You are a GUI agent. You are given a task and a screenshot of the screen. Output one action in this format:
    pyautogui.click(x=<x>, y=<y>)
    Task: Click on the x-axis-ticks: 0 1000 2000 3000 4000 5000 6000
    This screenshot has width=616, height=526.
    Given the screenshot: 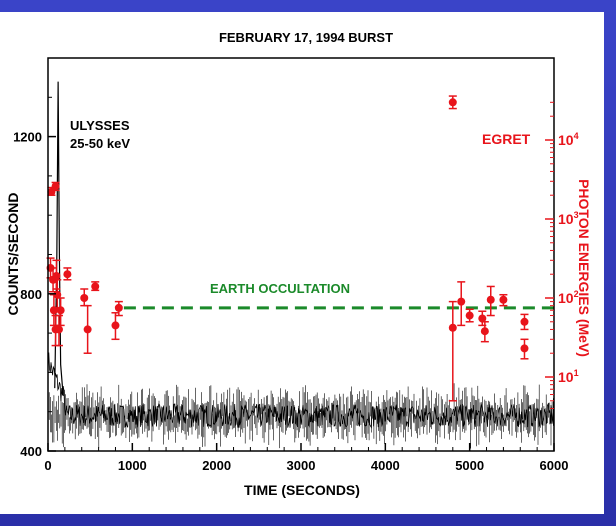 What is the action you would take?
    pyautogui.click(x=306, y=458)
    